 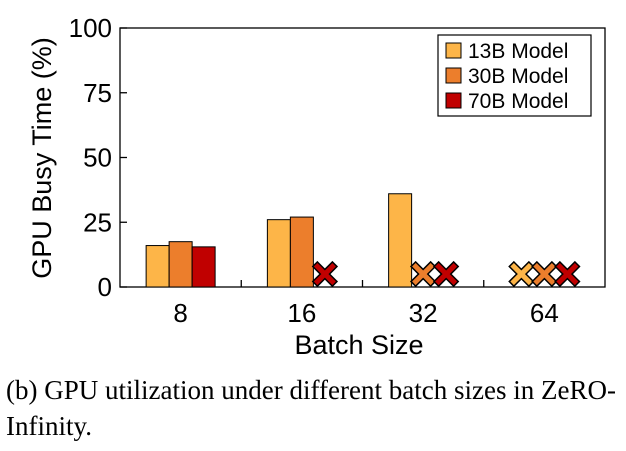 What do you see at coordinates (42, 158) in the screenshot?
I see `y-axis-label: GPU Busy Time (%)` at bounding box center [42, 158].